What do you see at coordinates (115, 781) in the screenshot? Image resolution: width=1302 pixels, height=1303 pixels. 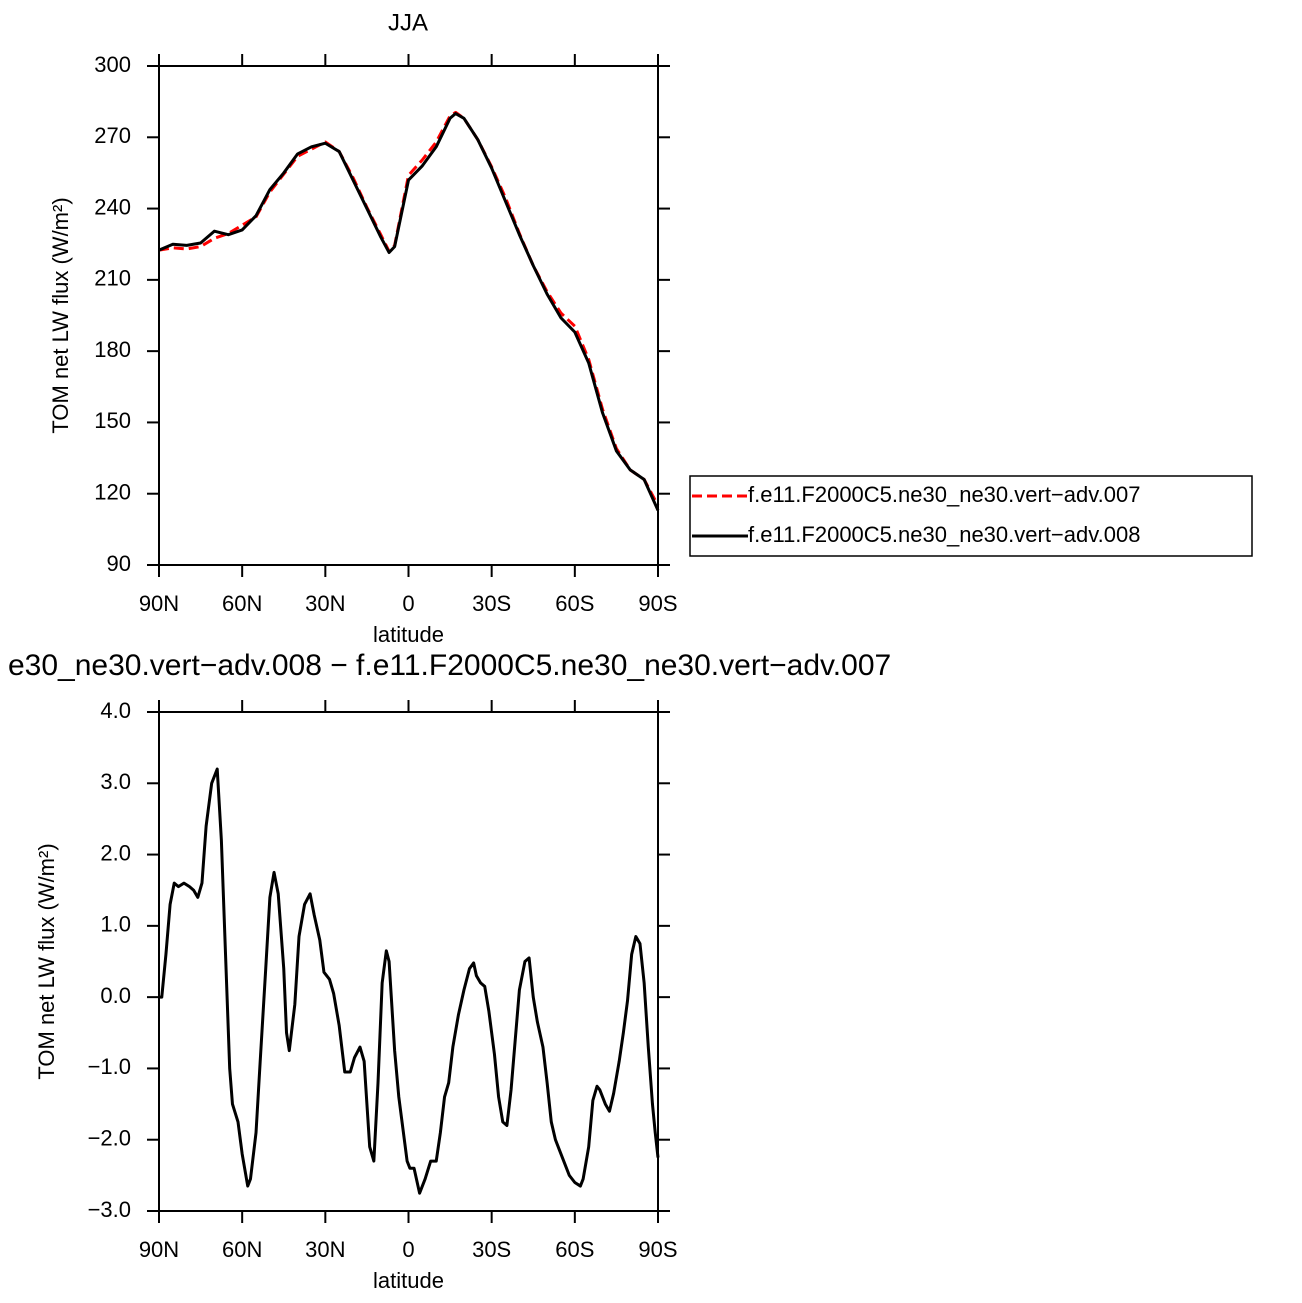 I see `y-tick-label: 3.0` at bounding box center [115, 781].